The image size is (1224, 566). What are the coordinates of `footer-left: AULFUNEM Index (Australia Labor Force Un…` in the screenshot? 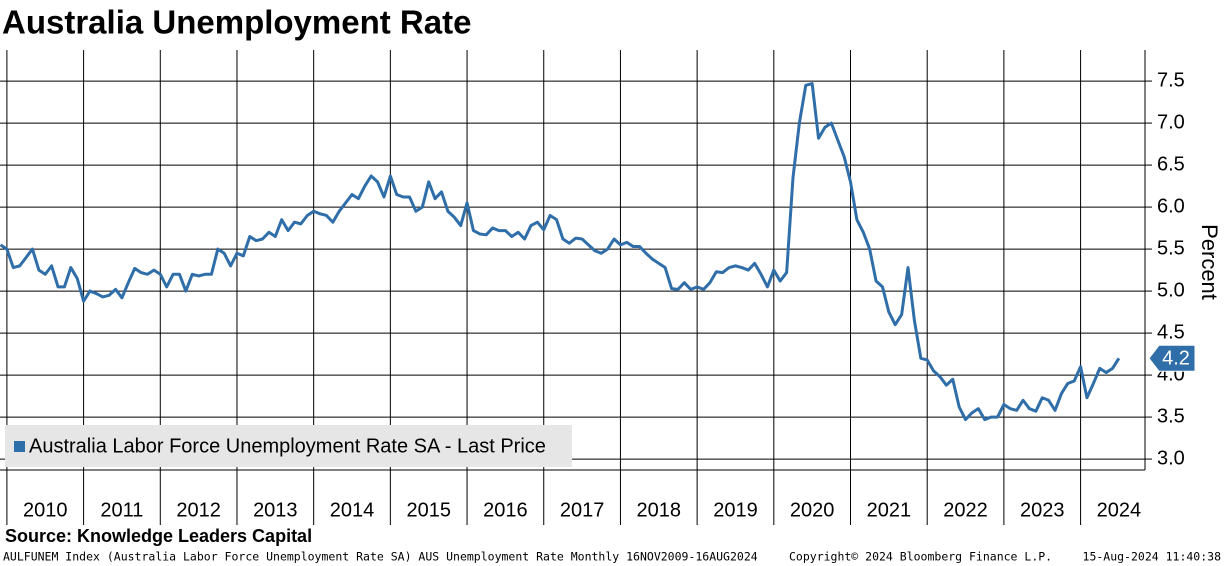 It's located at (380, 557).